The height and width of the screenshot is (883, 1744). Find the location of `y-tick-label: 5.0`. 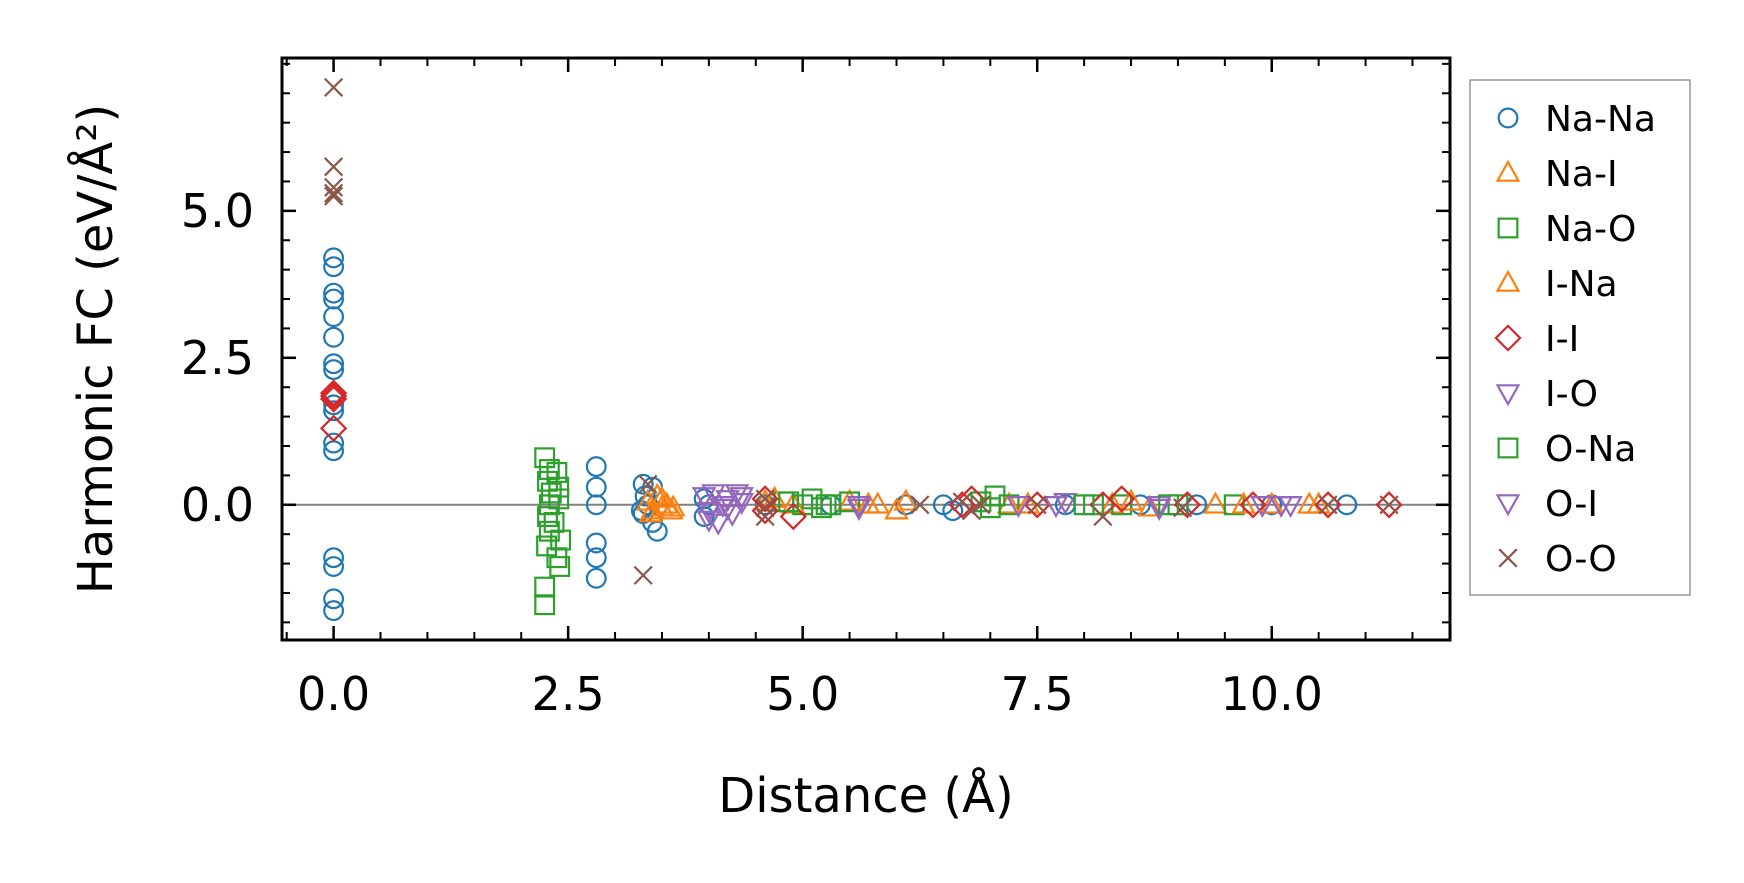

y-tick-label: 5.0 is located at coordinates (217, 211).